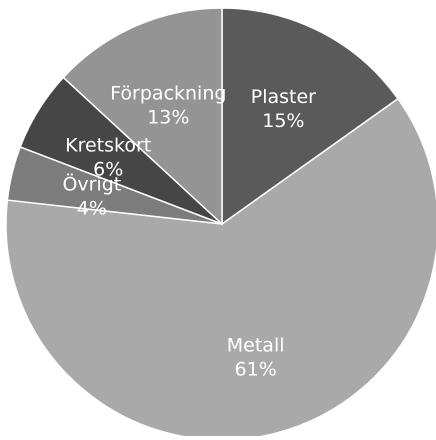 The height and width of the screenshot is (440, 436). What do you see at coordinates (108, 157) in the screenshot?
I see `pie-label-kretskort: Kretskort 6%` at bounding box center [108, 157].